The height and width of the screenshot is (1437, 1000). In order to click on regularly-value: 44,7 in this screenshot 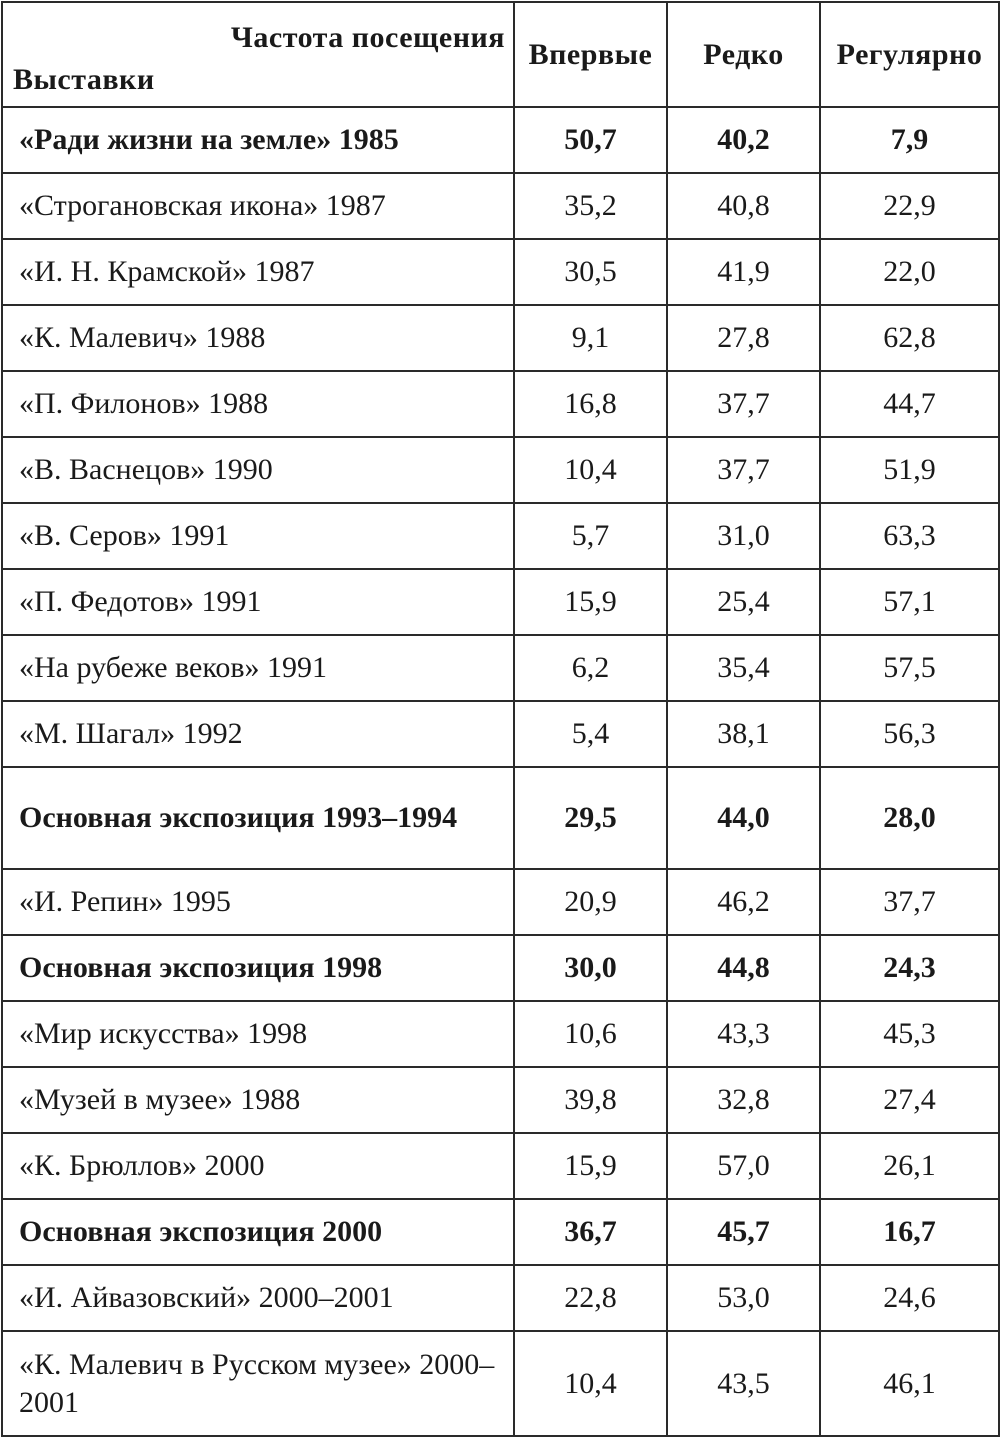, I will do `click(909, 404)`.